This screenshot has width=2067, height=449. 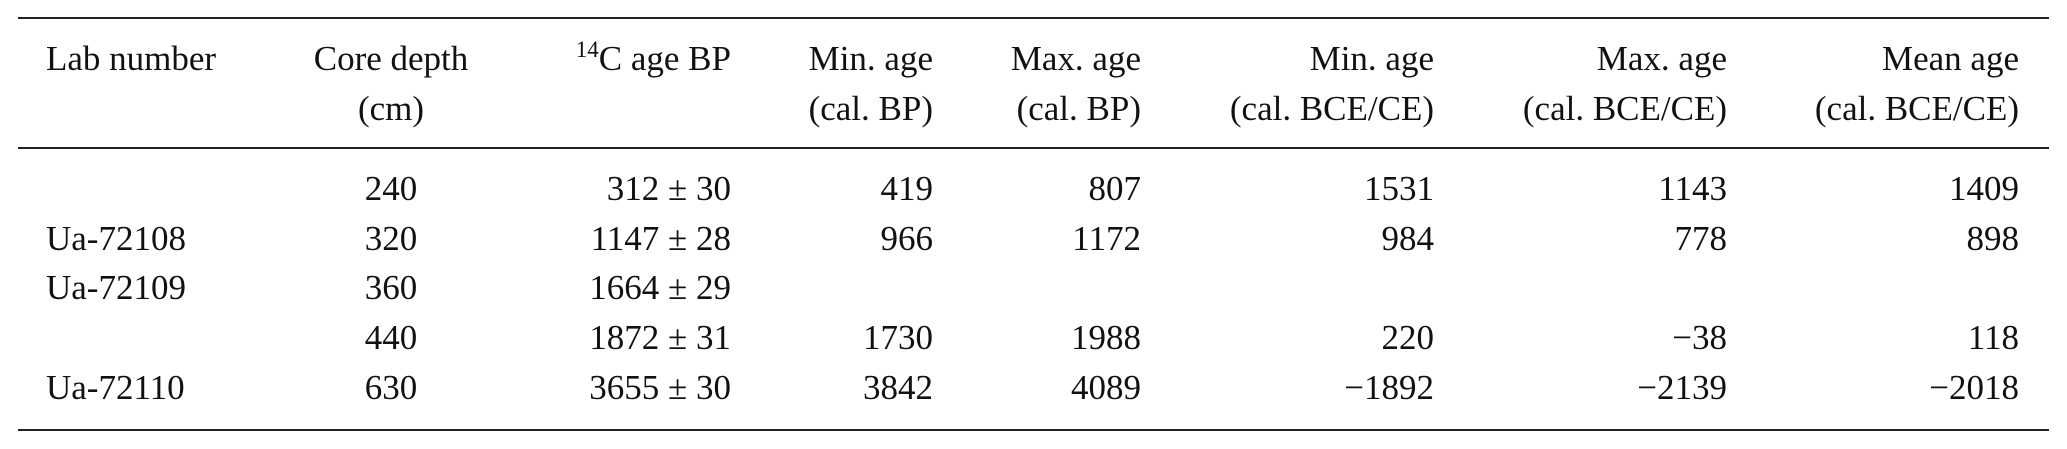 I want to click on table-cell: 220, so click(x=1408, y=337).